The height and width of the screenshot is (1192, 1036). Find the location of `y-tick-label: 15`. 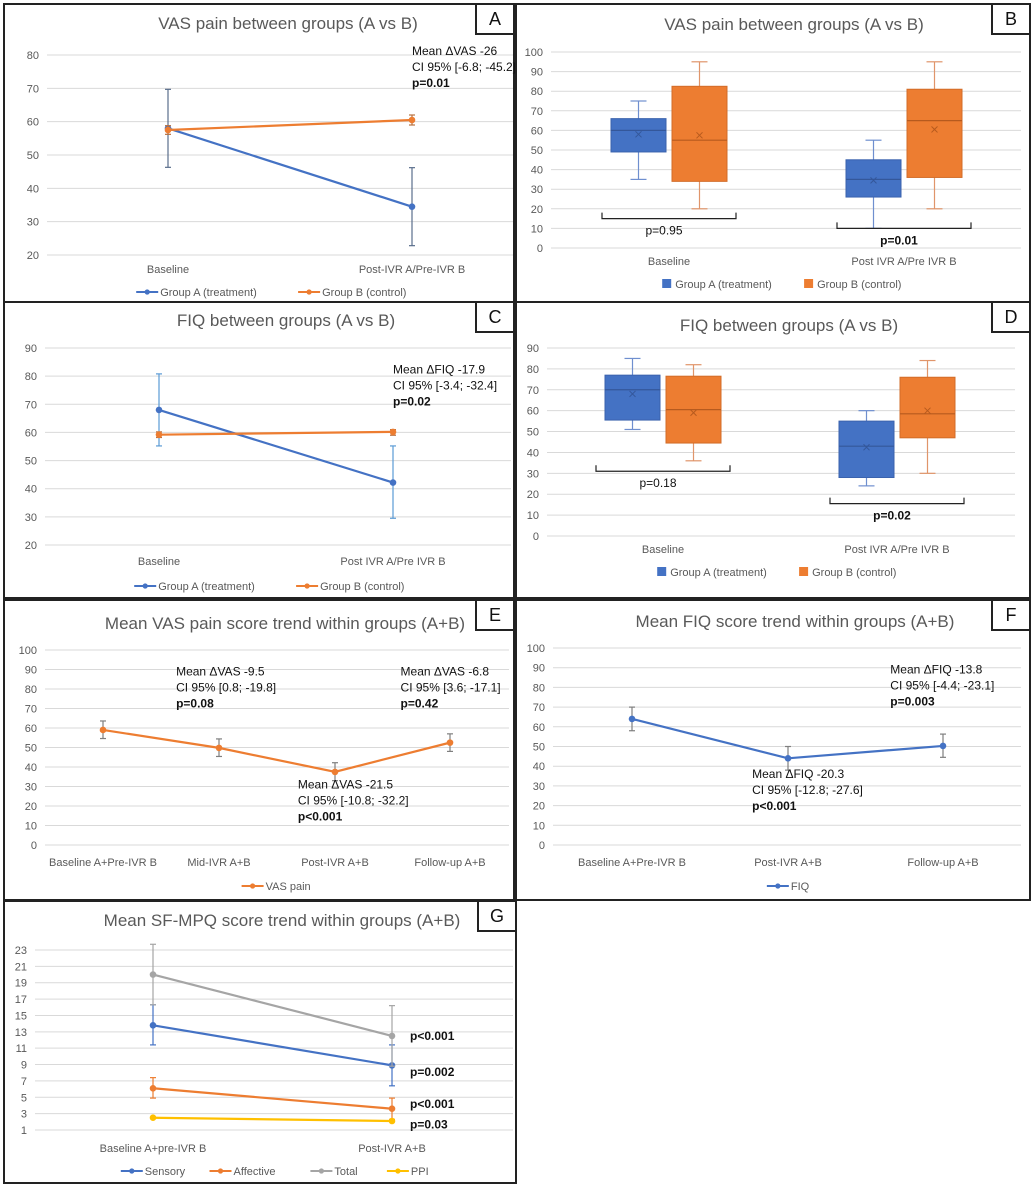

y-tick-label: 15 is located at coordinates (21, 1016).